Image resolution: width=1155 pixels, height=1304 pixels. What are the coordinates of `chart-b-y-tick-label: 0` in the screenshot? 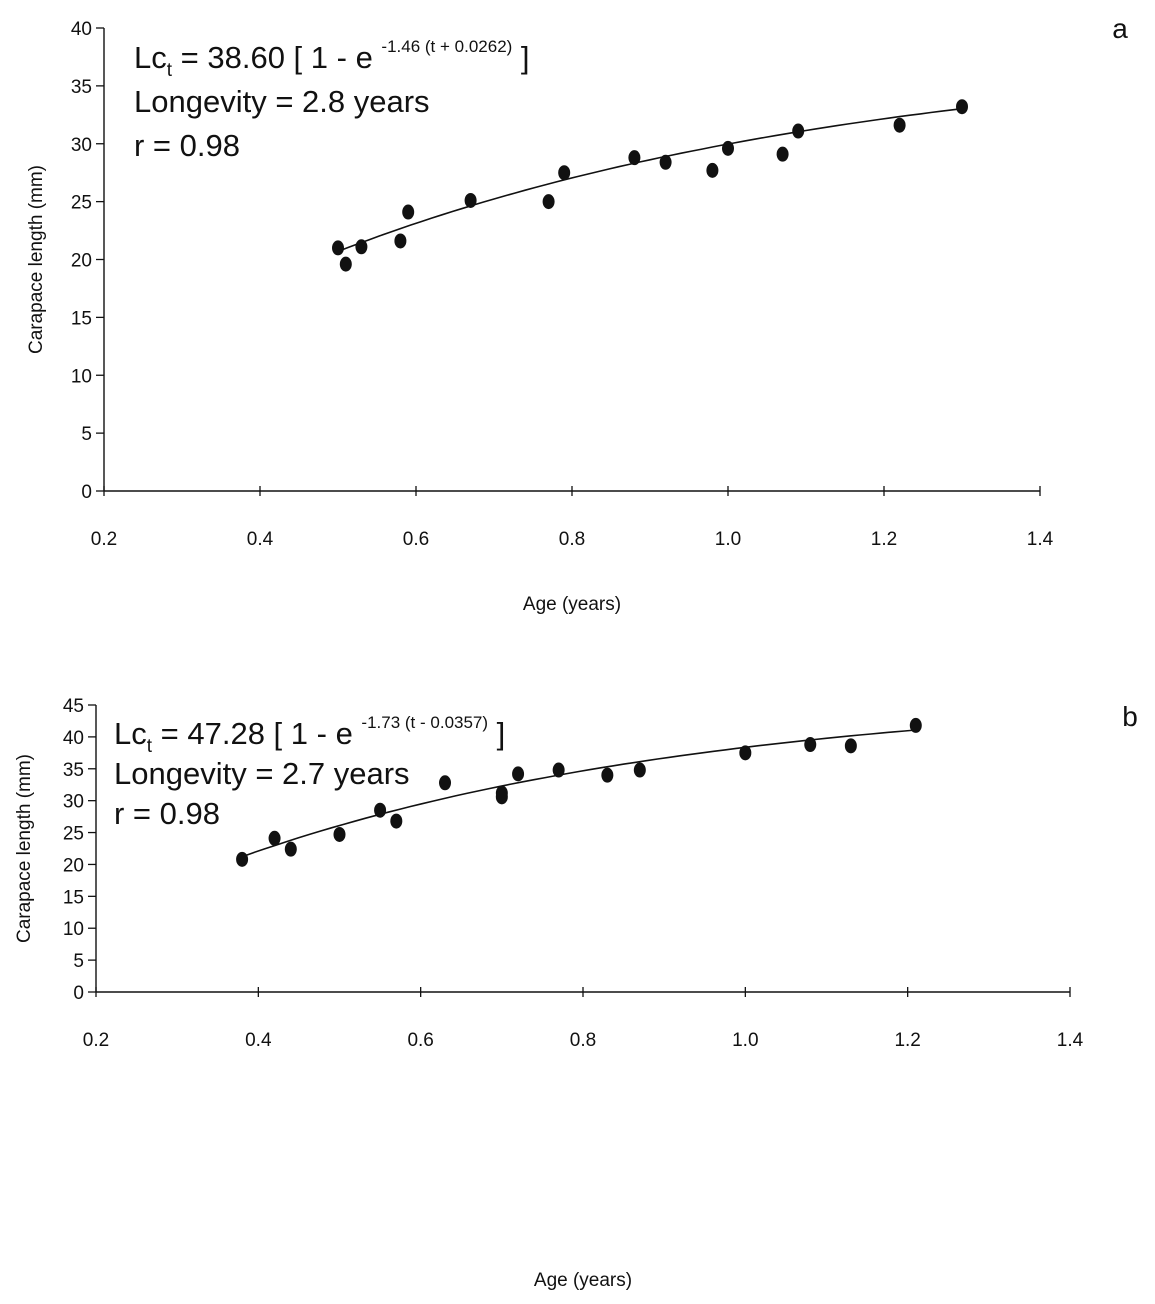 It's located at (78, 993).